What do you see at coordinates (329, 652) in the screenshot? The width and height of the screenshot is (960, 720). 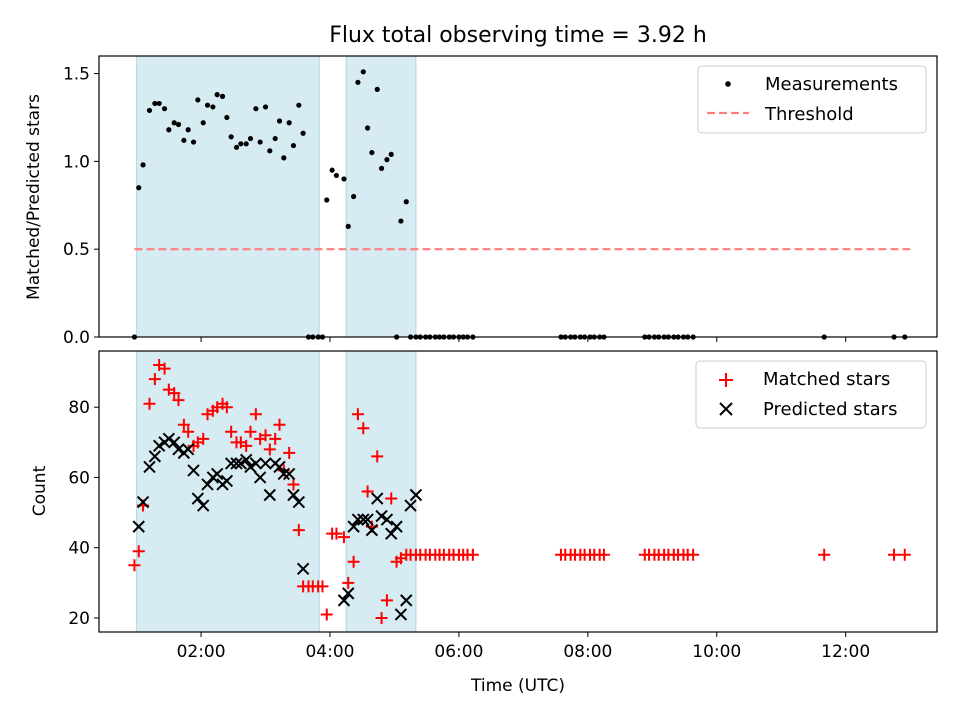 I see `x-tick-label: 04:00` at bounding box center [329, 652].